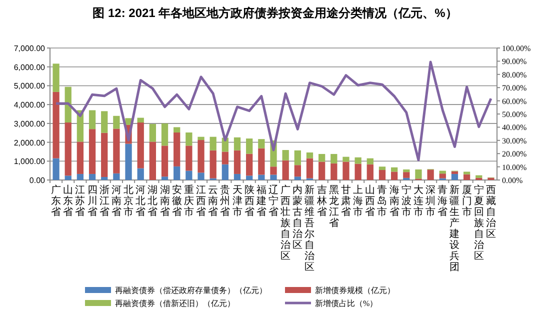 The width and height of the screenshot is (550, 327). I want to click on x-tick-label: 安徽省, so click(177, 201).